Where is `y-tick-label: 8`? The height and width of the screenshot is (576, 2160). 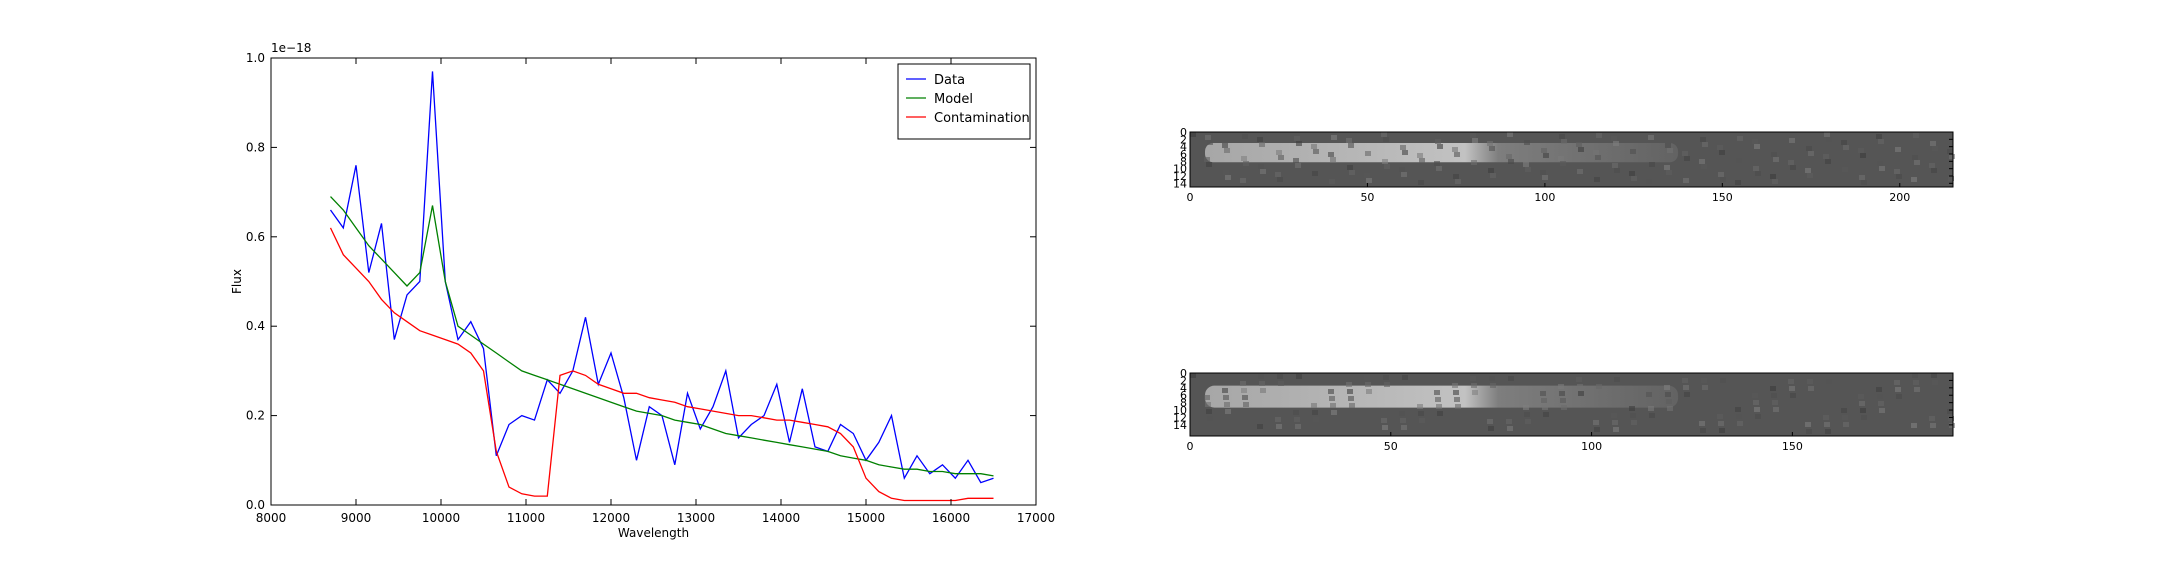
y-tick-label: 8 is located at coordinates (1183, 161).